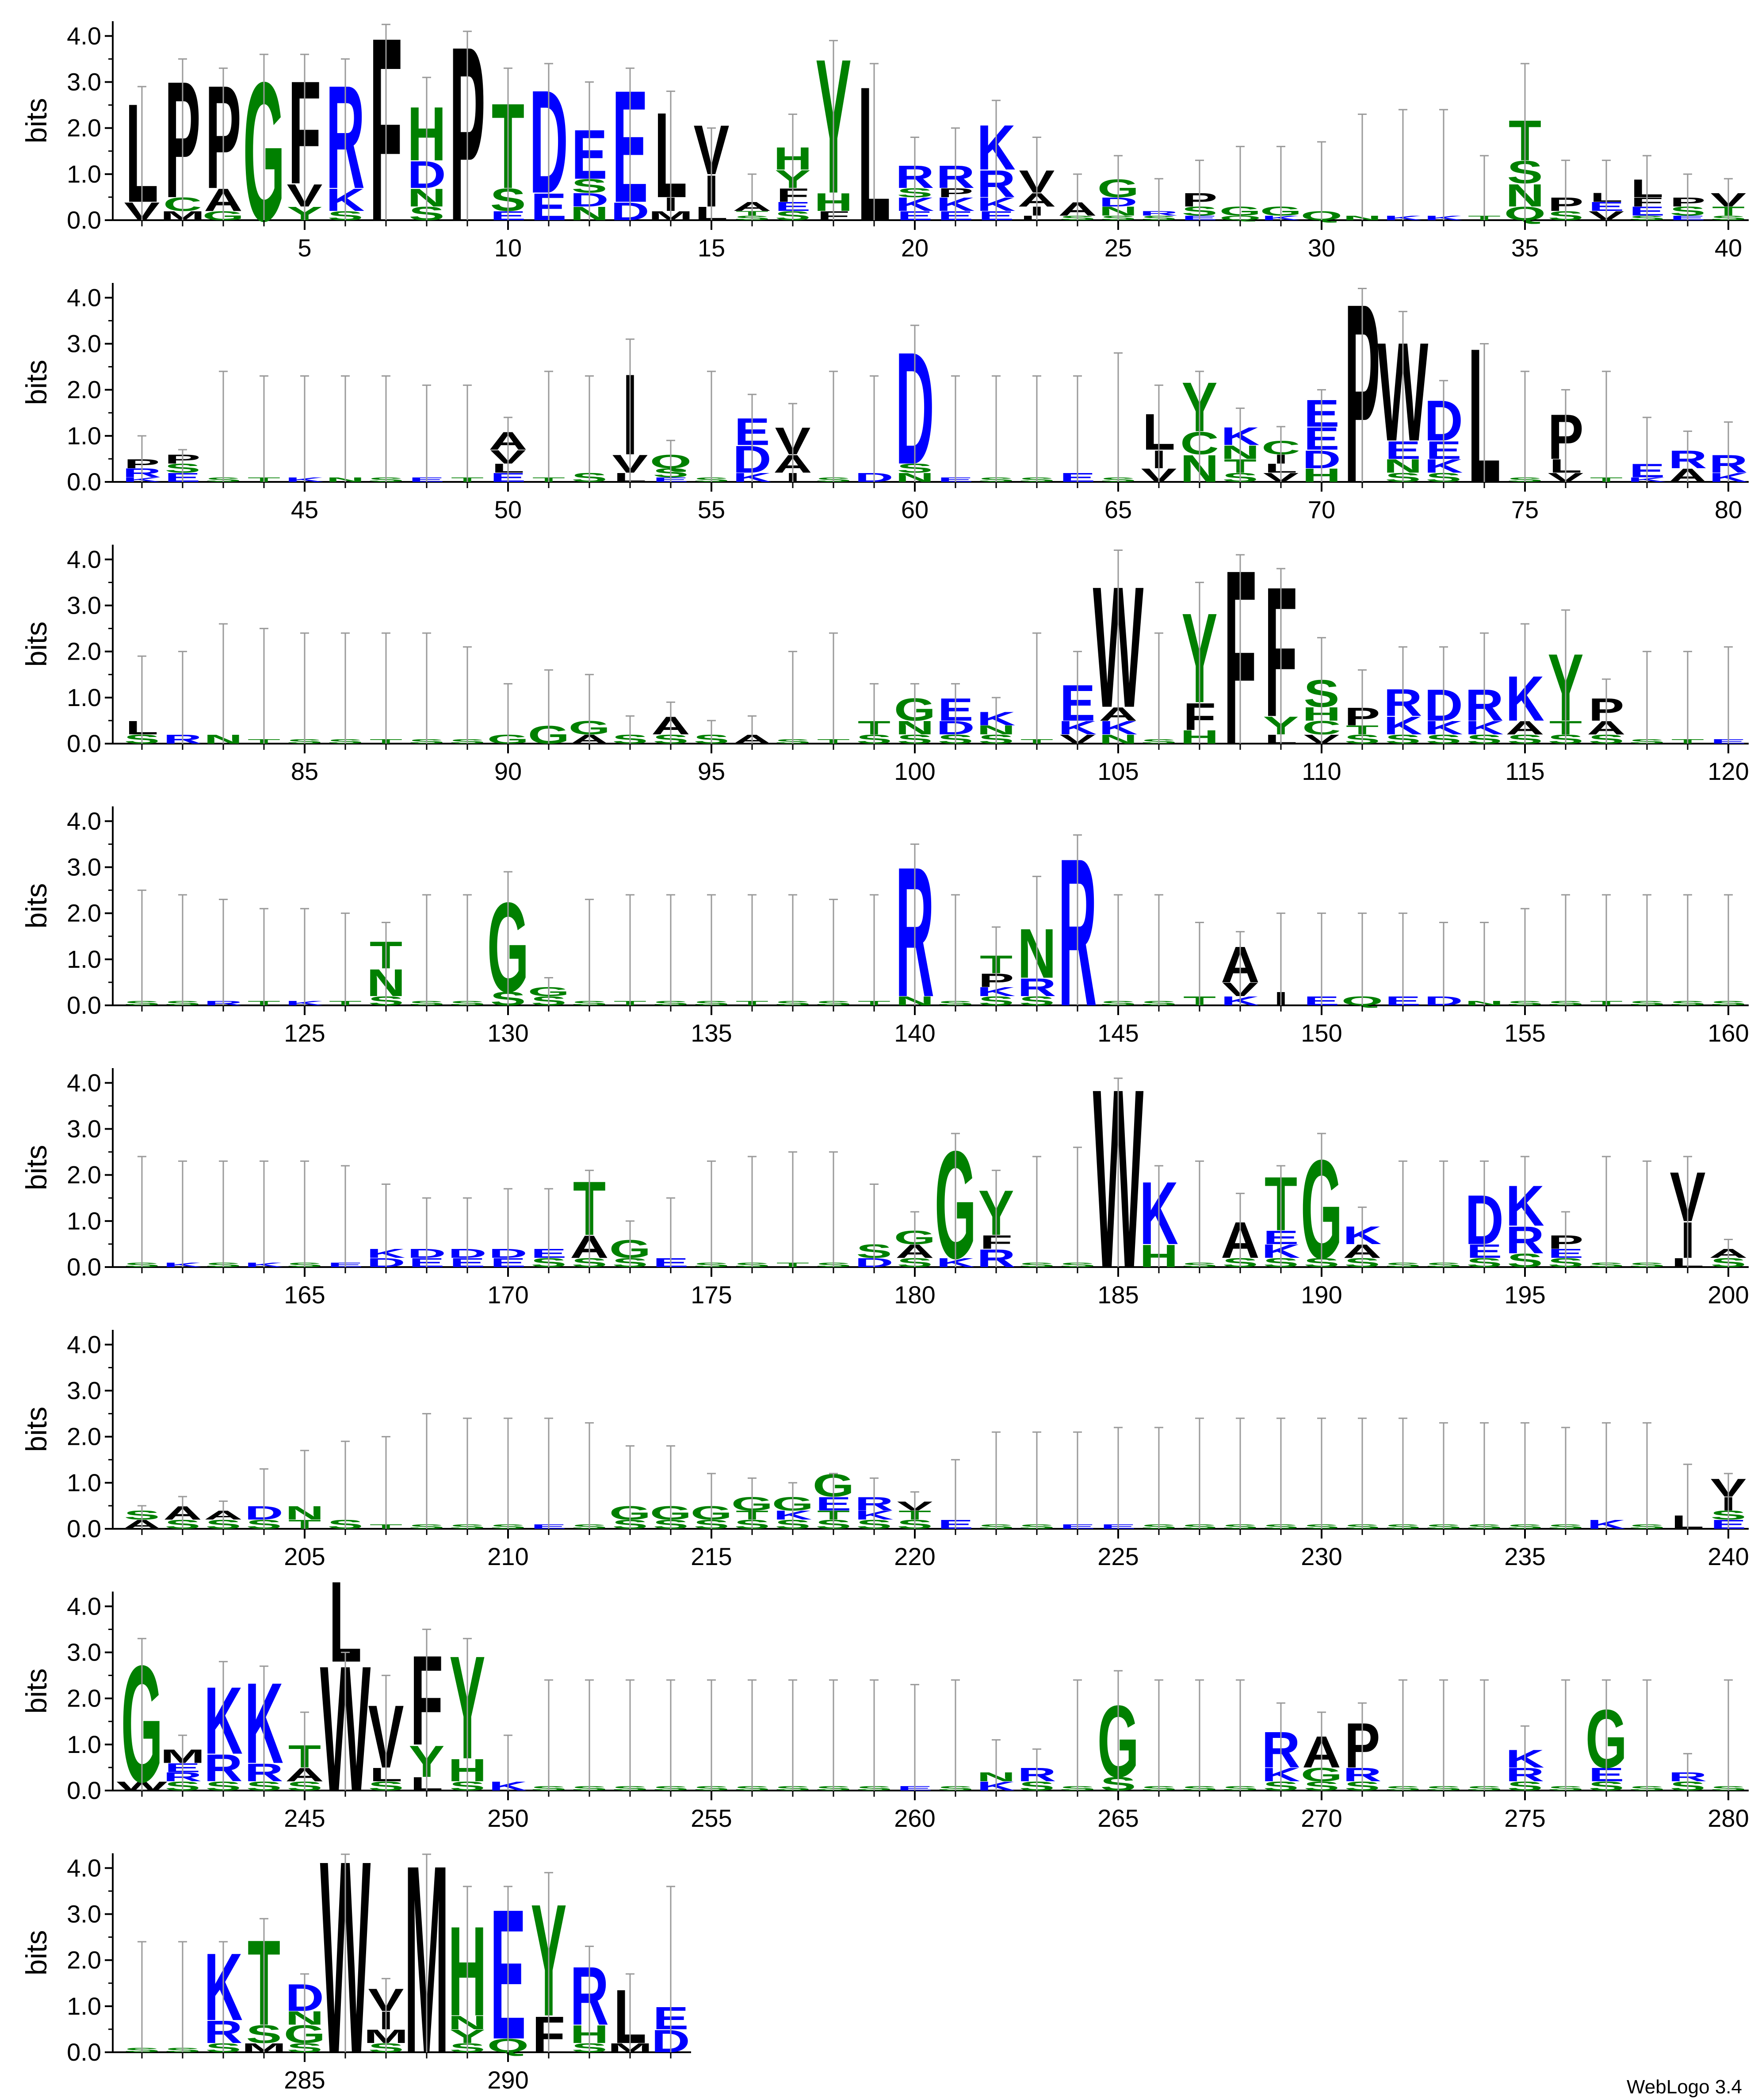 The width and height of the screenshot is (1754, 2100). Describe the element at coordinates (1240, 658) in the screenshot. I see `logo-column: F` at that location.